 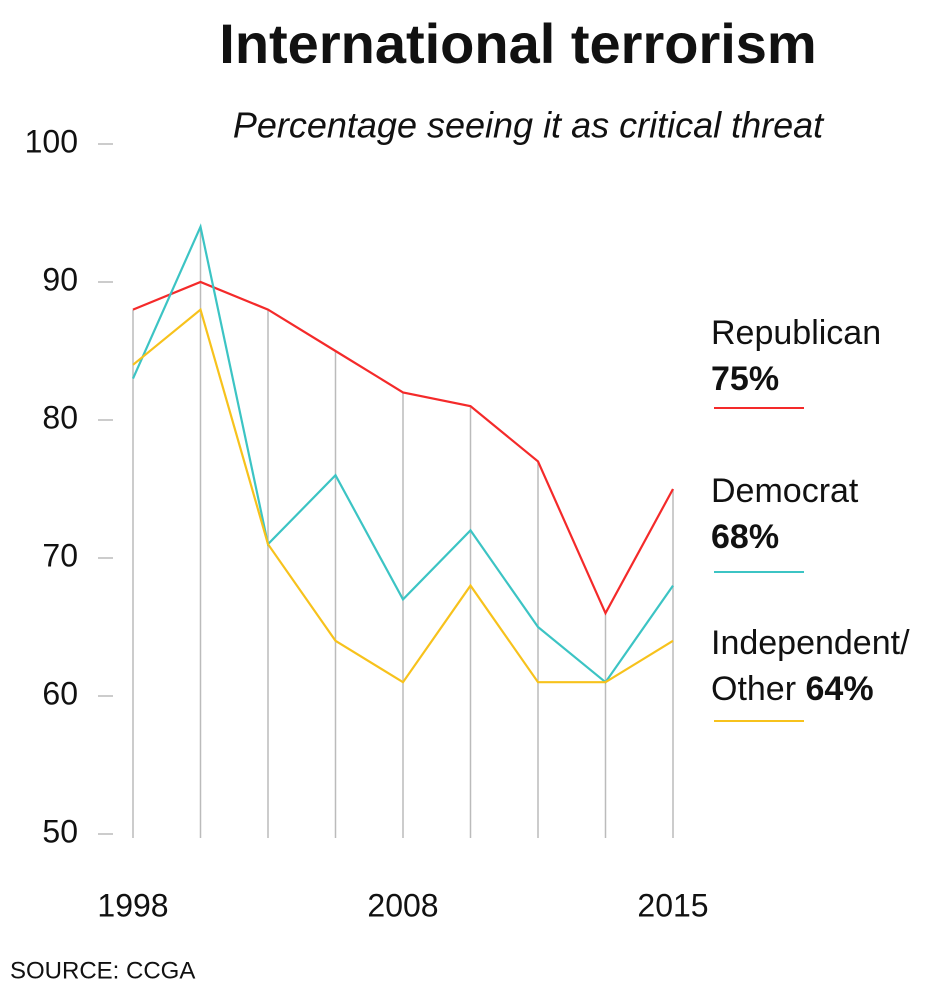 I want to click on y-tick-label: 60, so click(x=60, y=693).